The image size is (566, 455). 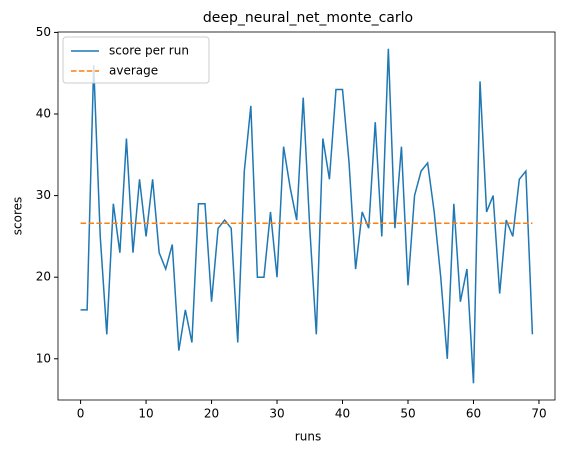 What do you see at coordinates (276, 414) in the screenshot?
I see `x-tick-label: 30` at bounding box center [276, 414].